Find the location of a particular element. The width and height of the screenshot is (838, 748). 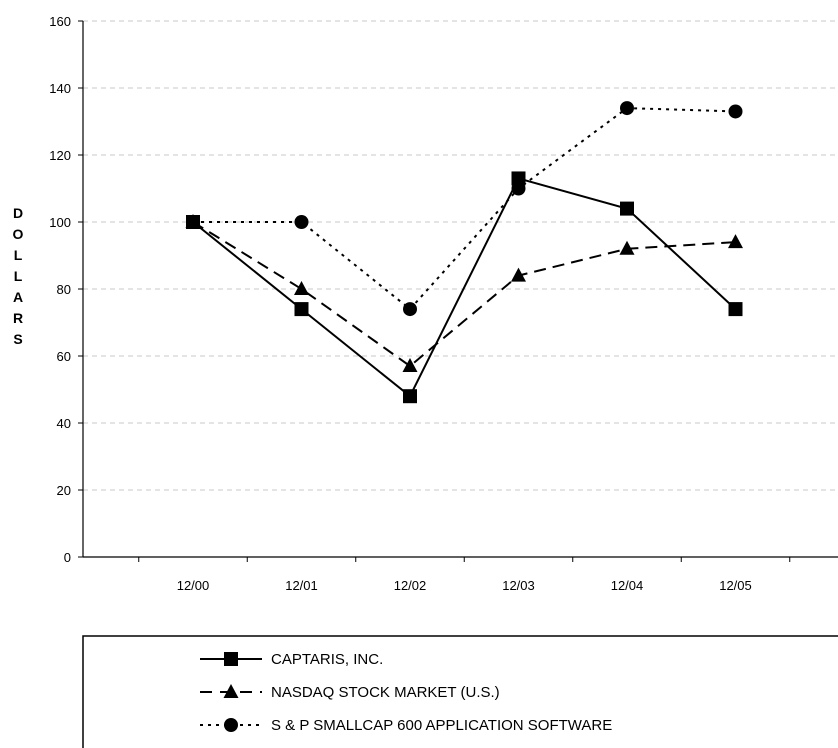

y-axis-label-letter: A is located at coordinates (18, 297).